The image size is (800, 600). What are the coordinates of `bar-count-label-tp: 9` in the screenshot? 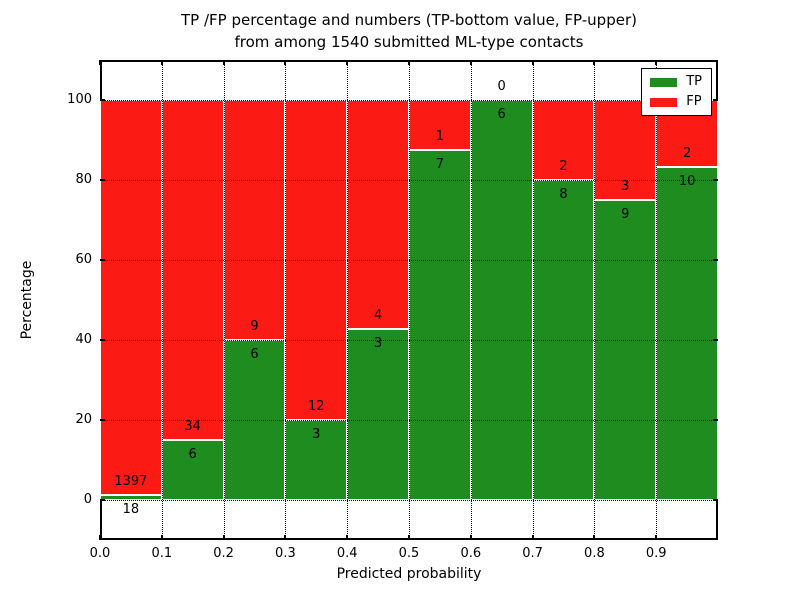 It's located at (625, 215).